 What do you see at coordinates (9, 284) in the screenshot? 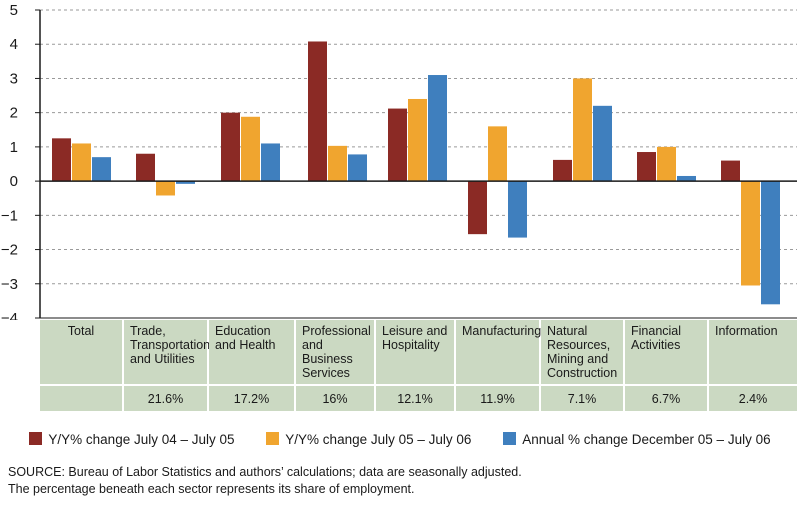
I see `y-tick-label: −3` at bounding box center [9, 284].